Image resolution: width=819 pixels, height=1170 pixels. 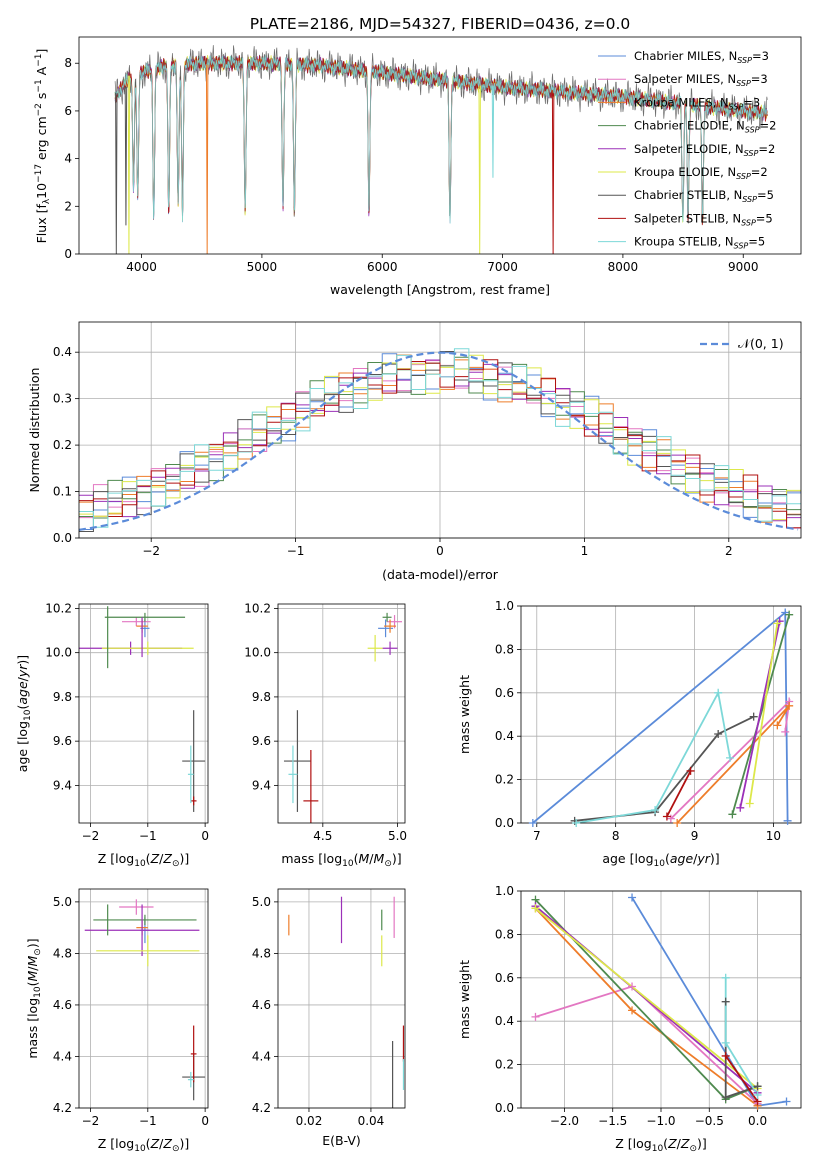 What do you see at coordinates (68, 63) in the screenshot?
I see `tick-label-y: 8` at bounding box center [68, 63].